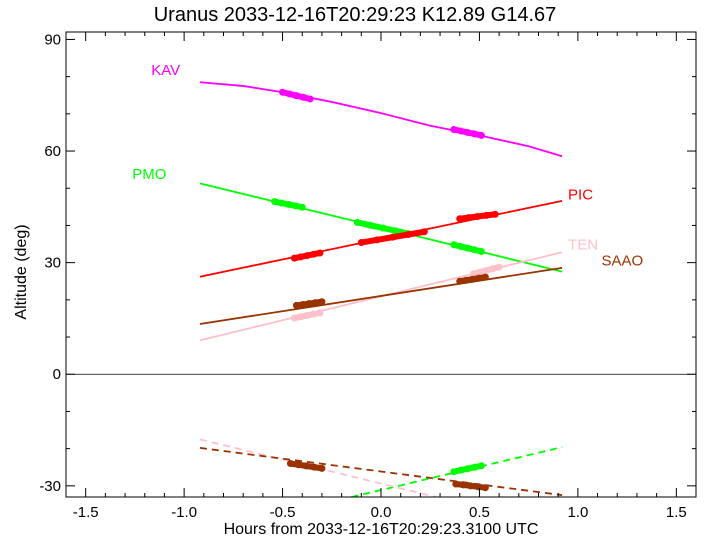 Image resolution: width=710 pixels, height=542 pixels. Describe the element at coordinates (355, 15) in the screenshot. I see `chart-title: Uranus 2033-12-16T20:29:23 K12.89 G14.67` at that location.